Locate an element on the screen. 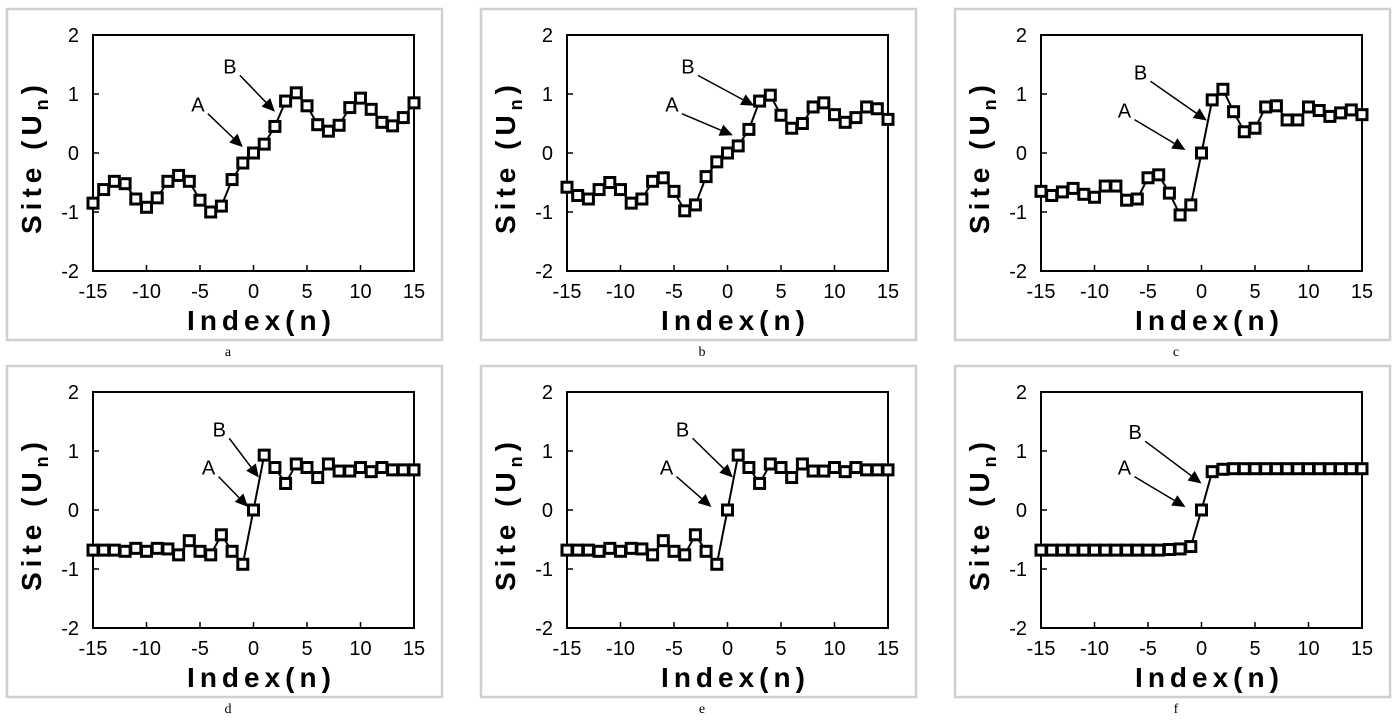  y-axis-title-close: ) is located at coordinates (979, 87).